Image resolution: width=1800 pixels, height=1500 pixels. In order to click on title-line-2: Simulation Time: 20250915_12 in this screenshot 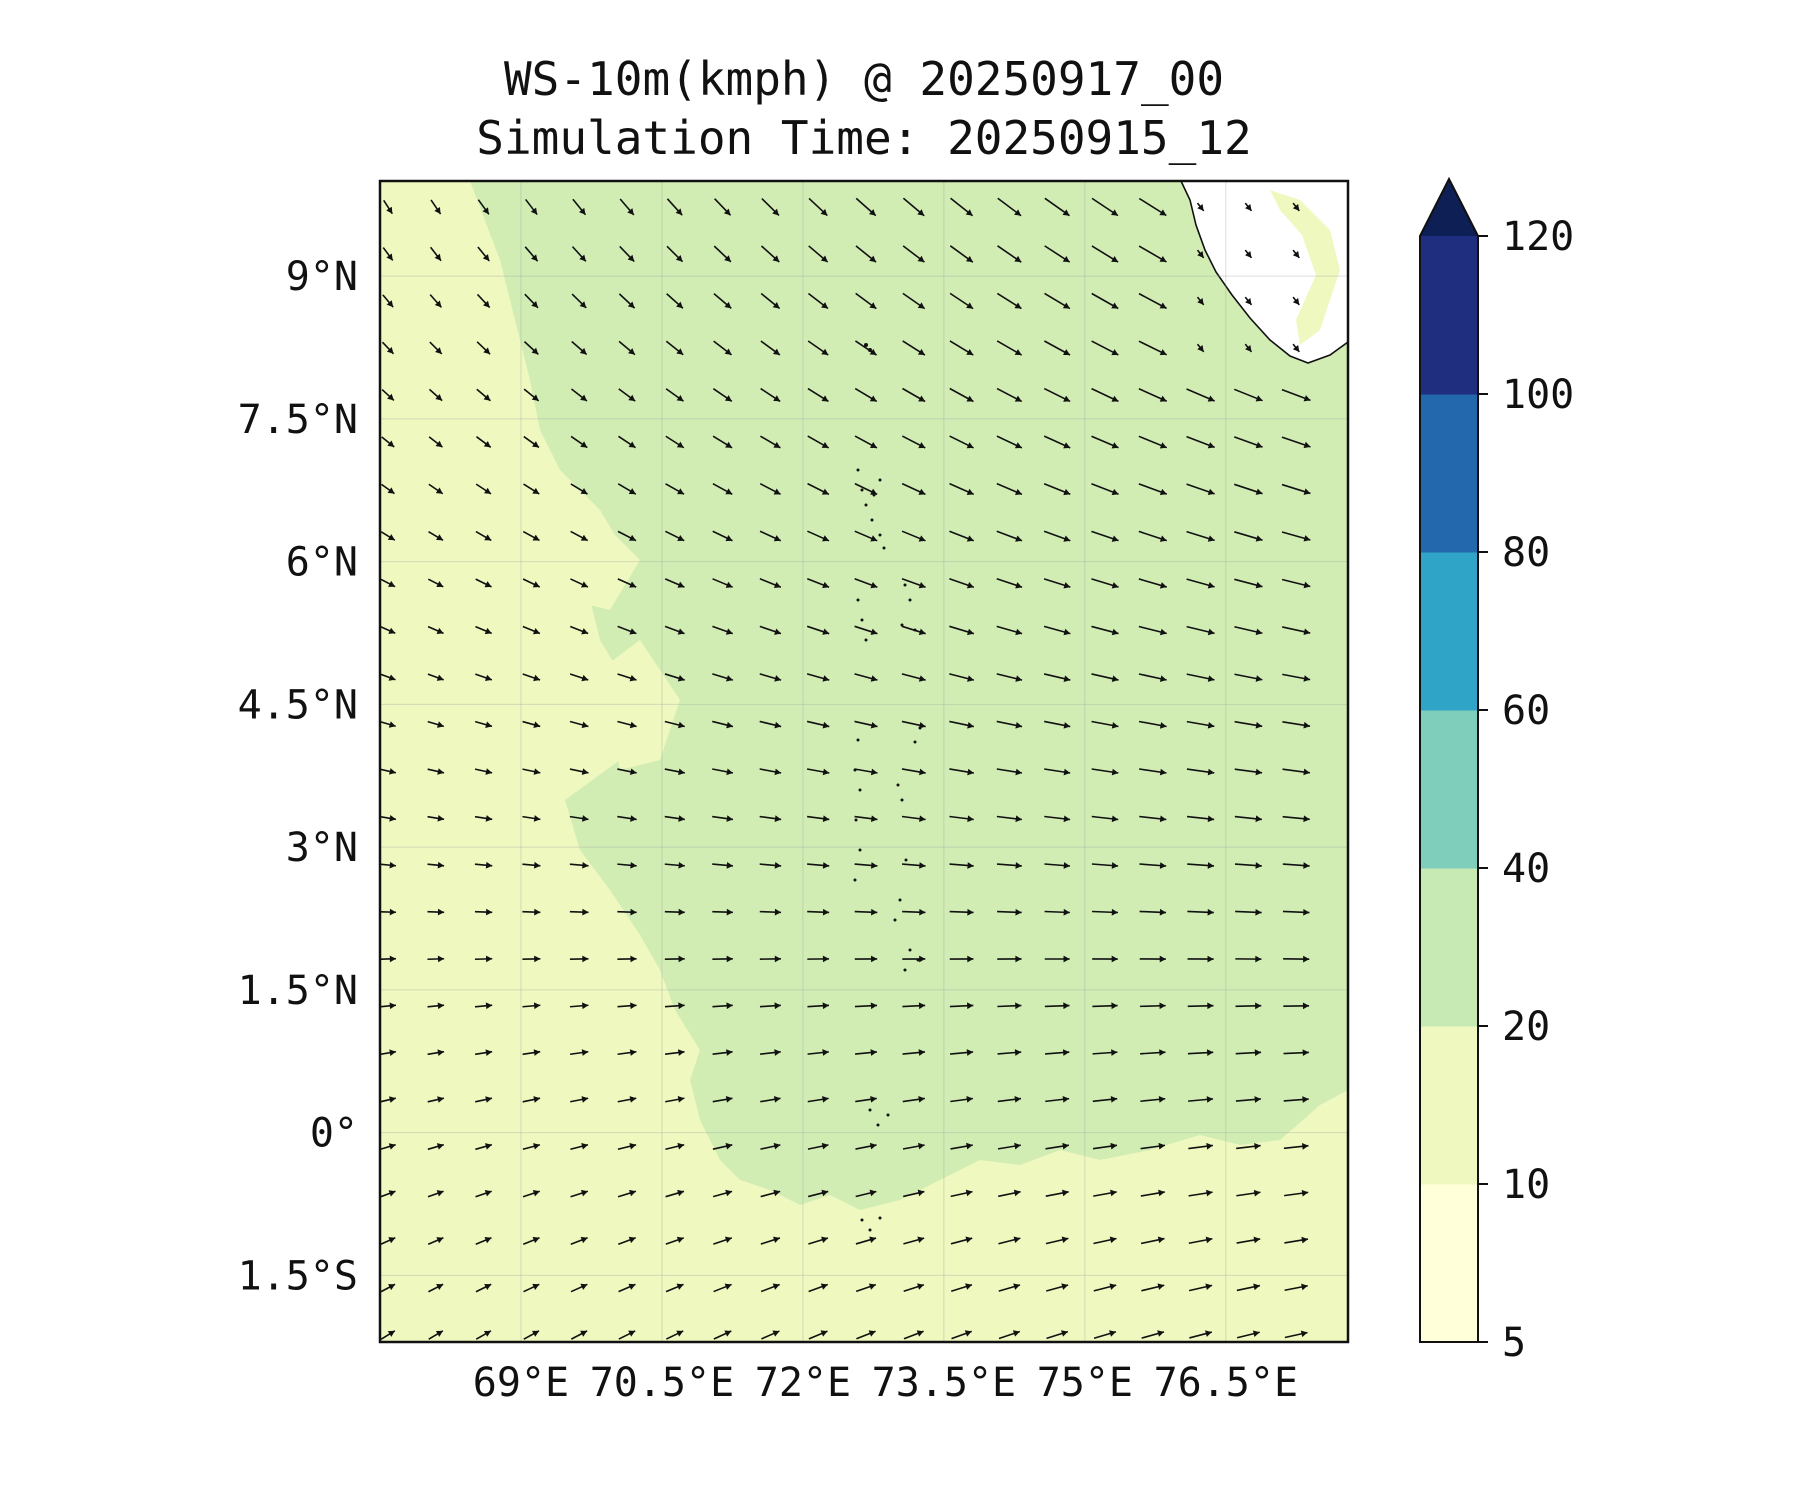, I will do `click(863, 138)`.